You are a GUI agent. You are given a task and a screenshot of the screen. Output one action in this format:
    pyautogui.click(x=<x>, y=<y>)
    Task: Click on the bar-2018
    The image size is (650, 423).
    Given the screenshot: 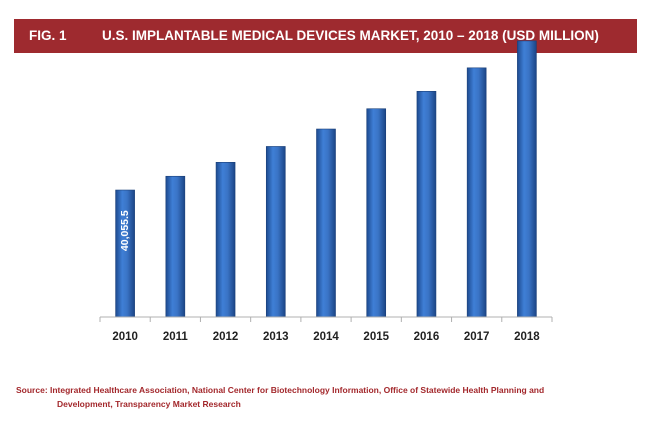 What is the action you would take?
    pyautogui.click(x=527, y=179)
    